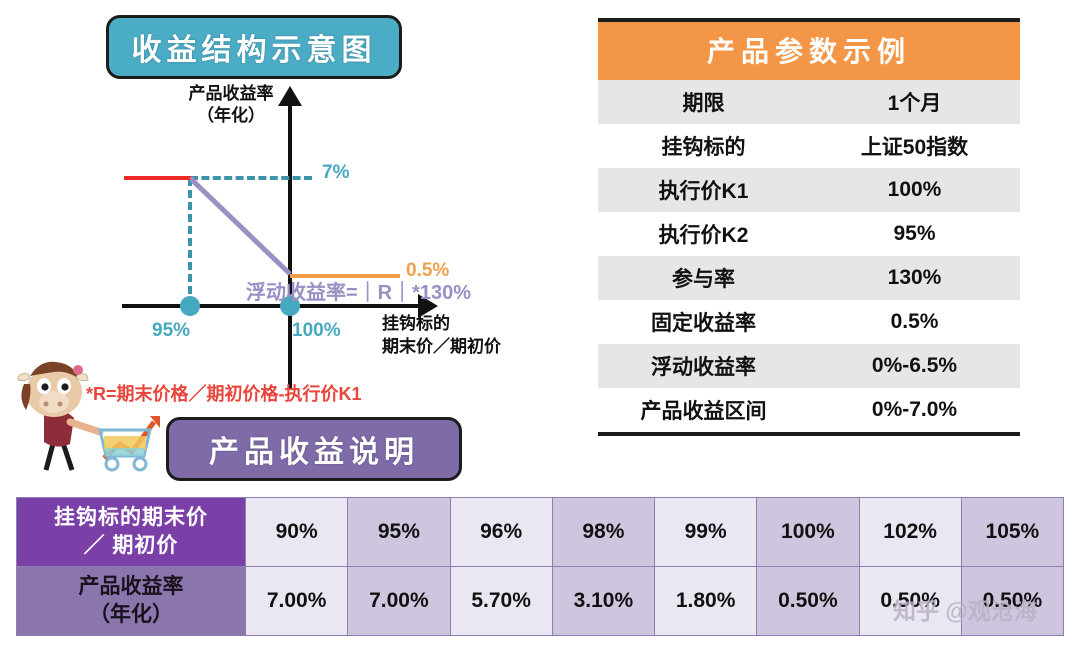 This screenshot has width=1080, height=659. I want to click on table-row: 挂钩标的 上证50指数, so click(809, 146).